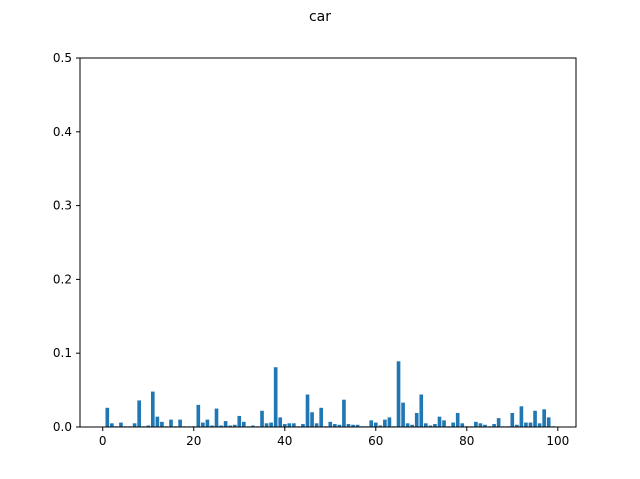  I want to click on y-tick-label: 0.1, so click(62, 353).